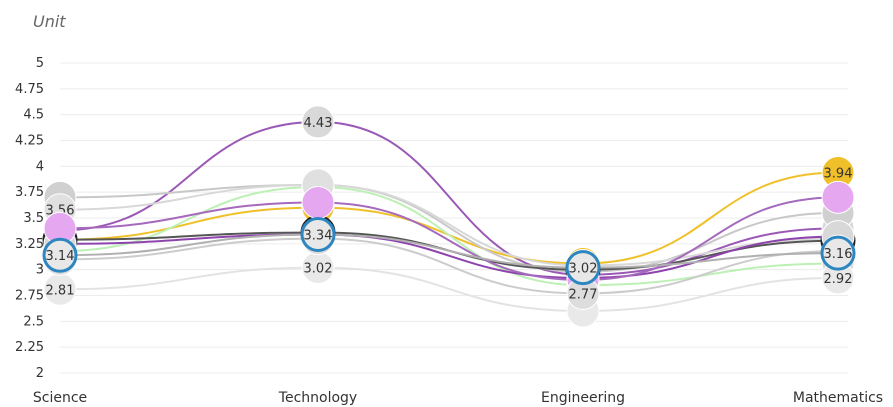 The image size is (893, 407). I want to click on x-tick-label: Technology, so click(317, 398).